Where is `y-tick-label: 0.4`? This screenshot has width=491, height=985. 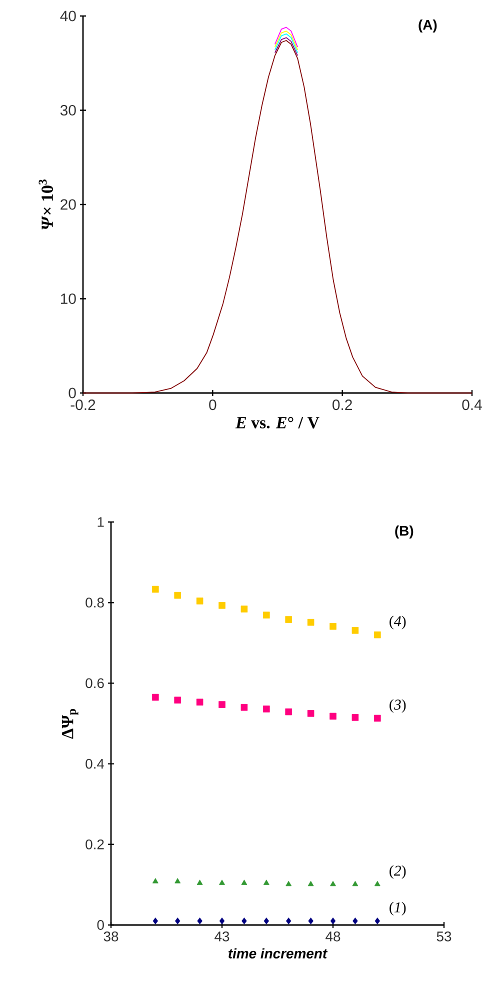
y-tick-label: 0.4 is located at coordinates (95, 763).